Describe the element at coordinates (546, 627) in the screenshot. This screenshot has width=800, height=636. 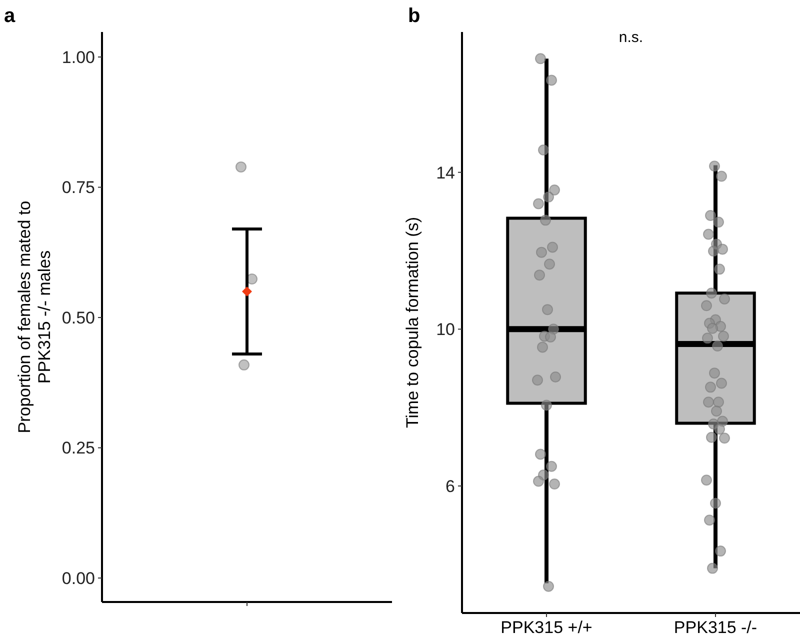
I see `x-tick-label: PPK315 +/+` at that location.